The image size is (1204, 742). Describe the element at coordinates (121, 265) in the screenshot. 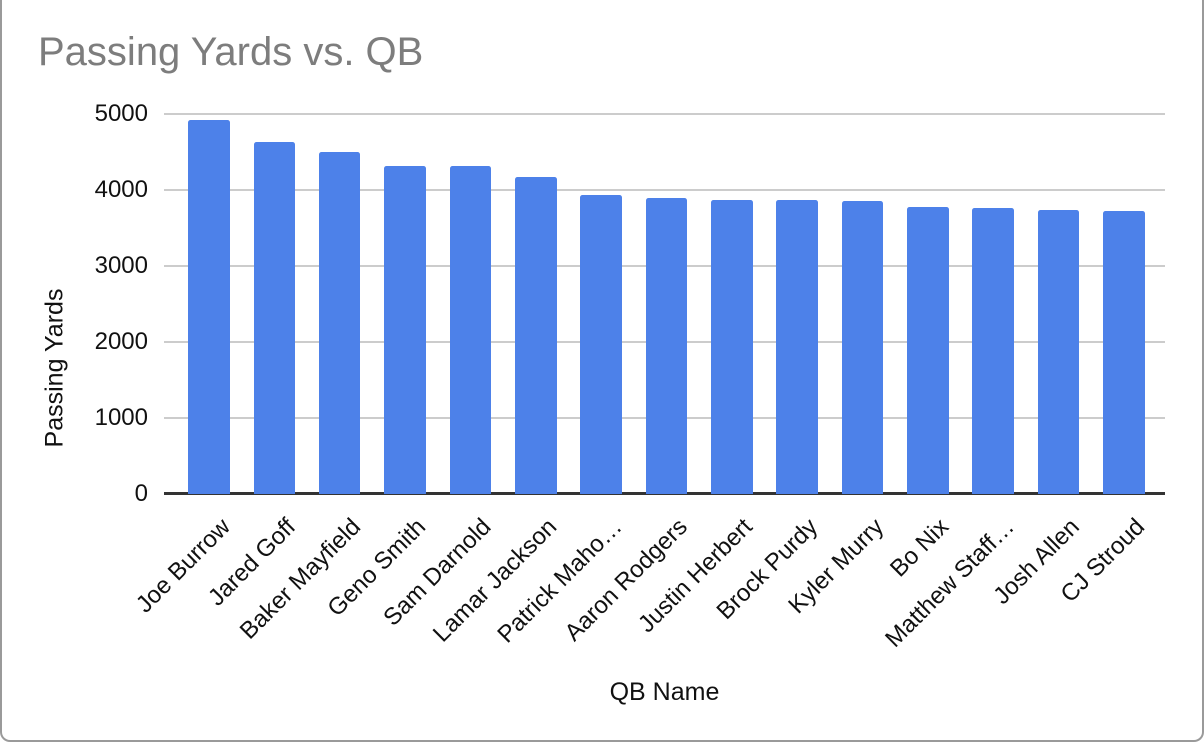

I see `y-tick-label: 3000` at that location.